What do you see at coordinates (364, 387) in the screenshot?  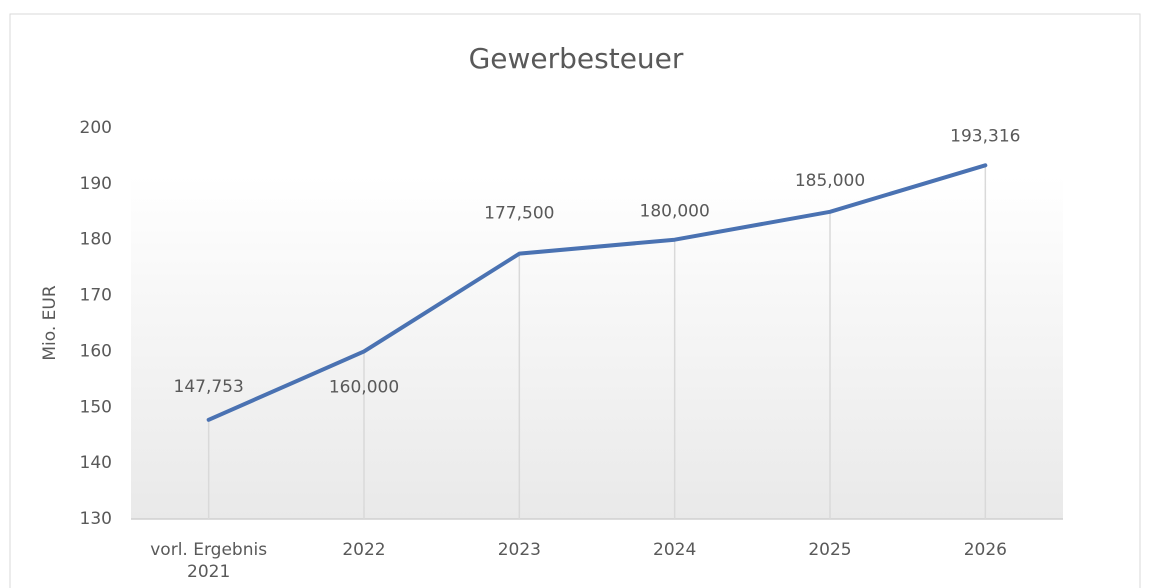 I see `data-label: 160,000` at bounding box center [364, 387].